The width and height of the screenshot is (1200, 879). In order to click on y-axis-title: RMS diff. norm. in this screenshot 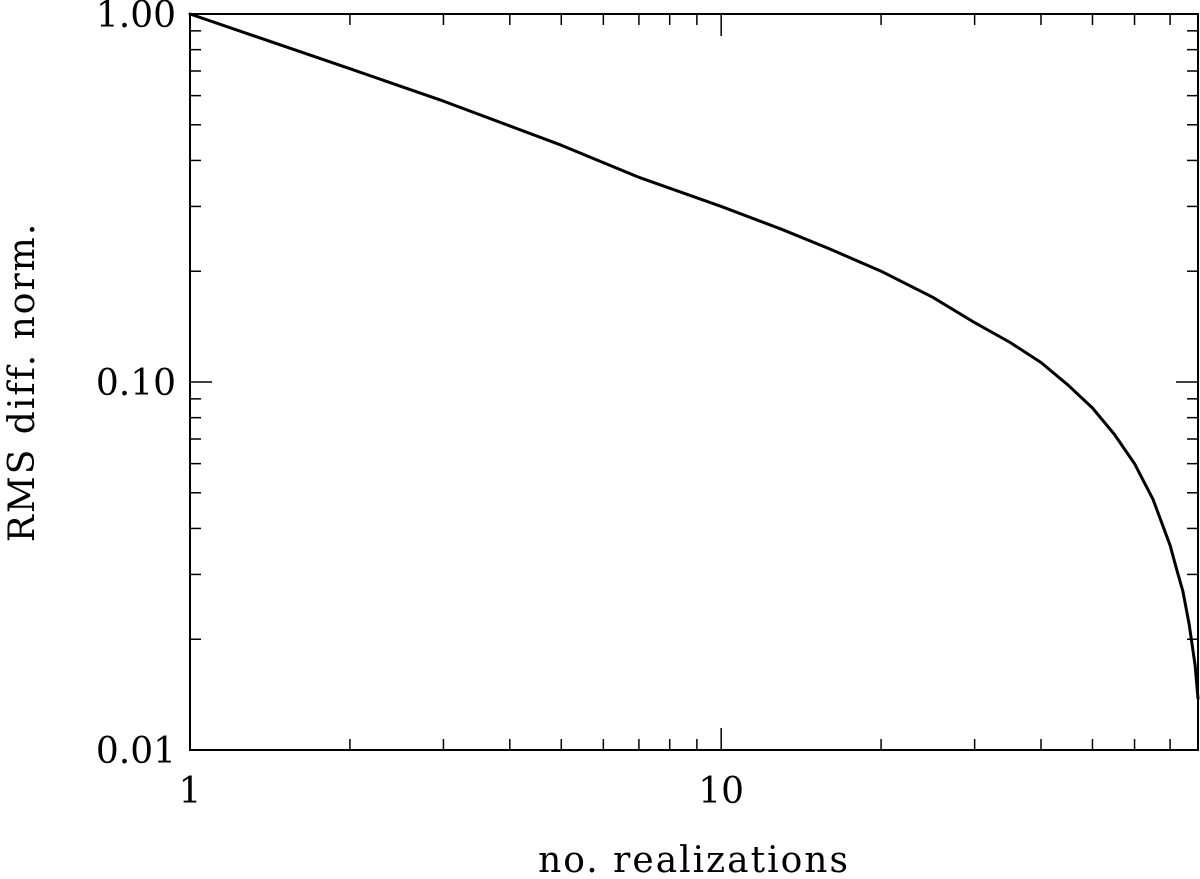, I will do `click(22, 382)`.